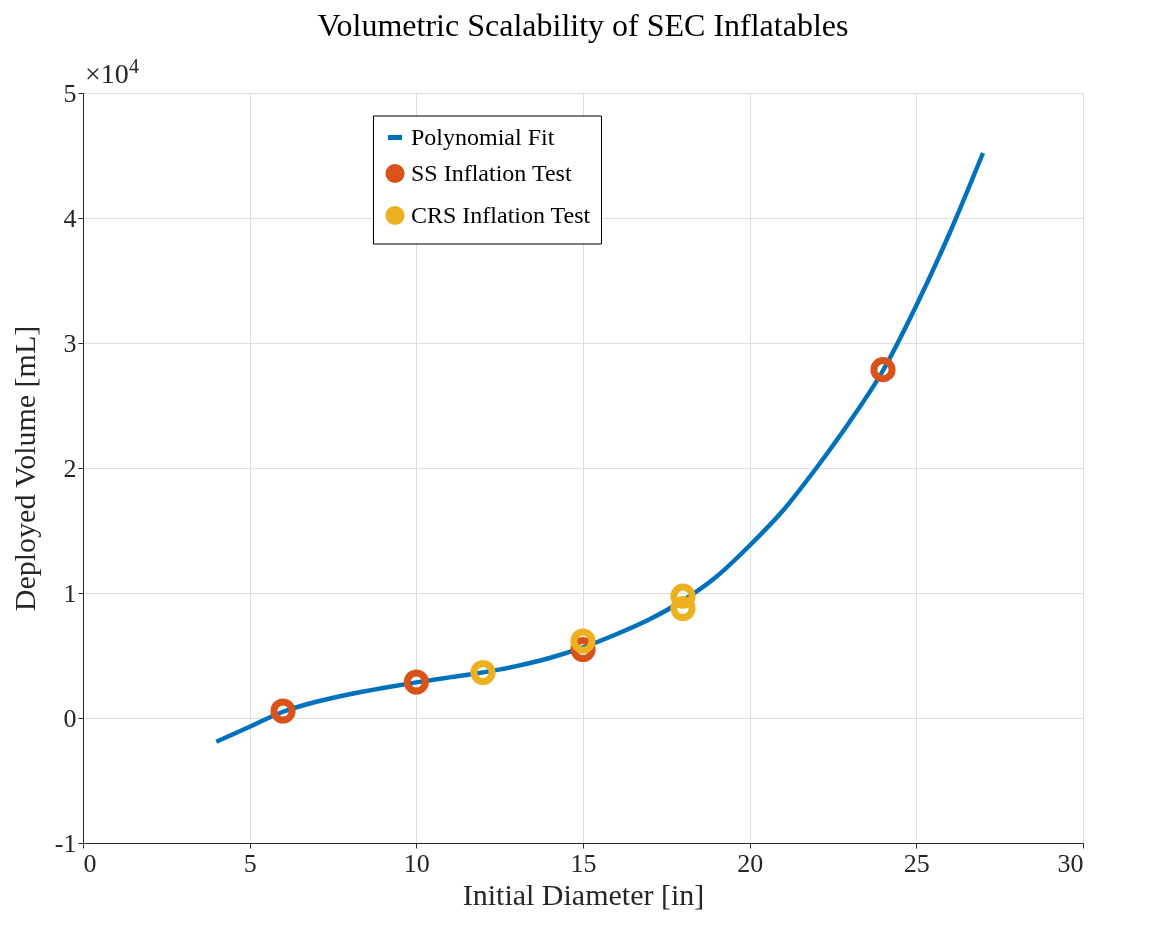 Image resolution: width=1173 pixels, height=950 pixels. Describe the element at coordinates (583, 25) in the screenshot. I see `chart-title: Volumetric Scalability of SEC Inflatables` at that location.